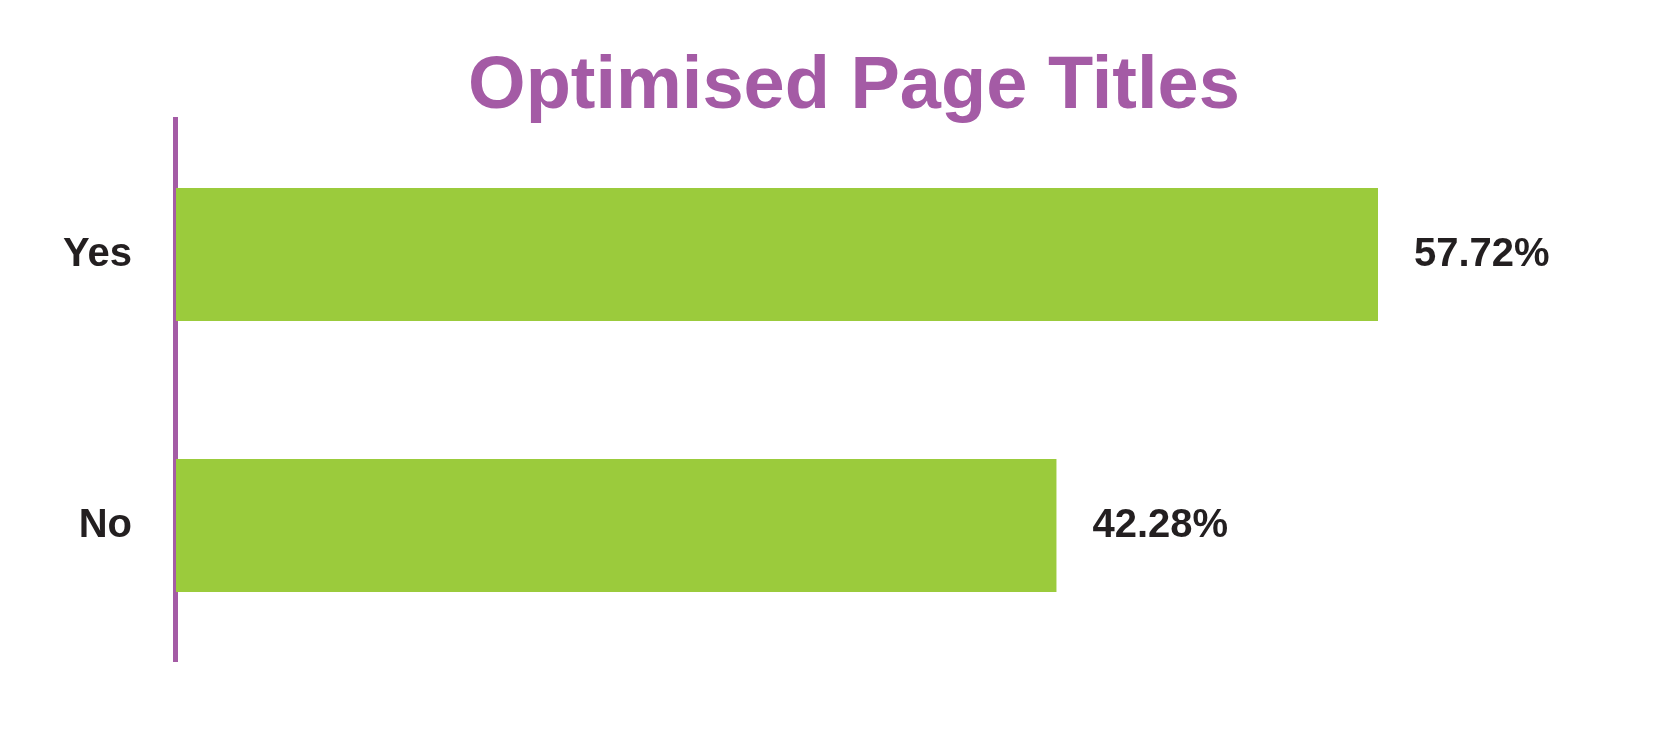  What do you see at coordinates (854, 82) in the screenshot?
I see `chart-title: Optimised Page Titles` at bounding box center [854, 82].